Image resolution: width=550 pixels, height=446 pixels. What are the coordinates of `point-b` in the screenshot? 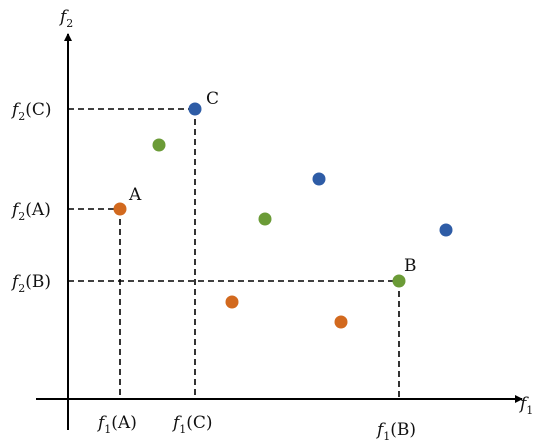 It's located at (399, 281).